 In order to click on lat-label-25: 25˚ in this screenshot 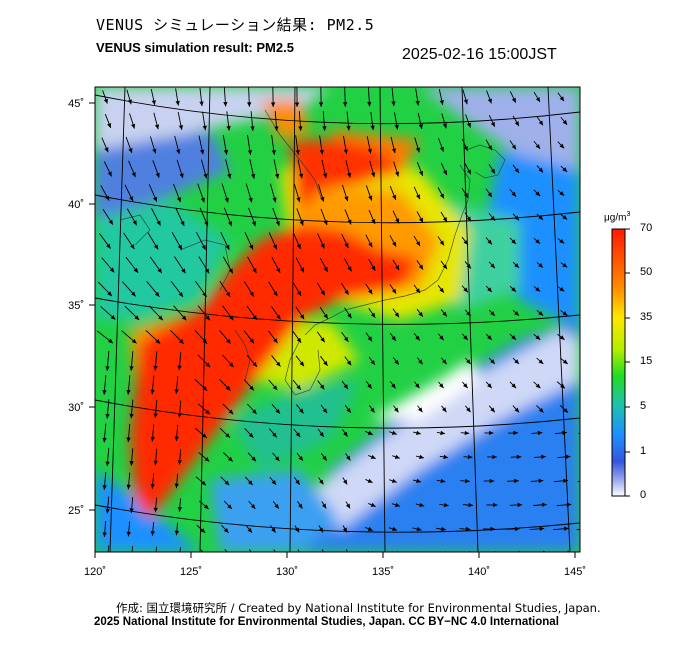, I will do `click(76, 511)`.